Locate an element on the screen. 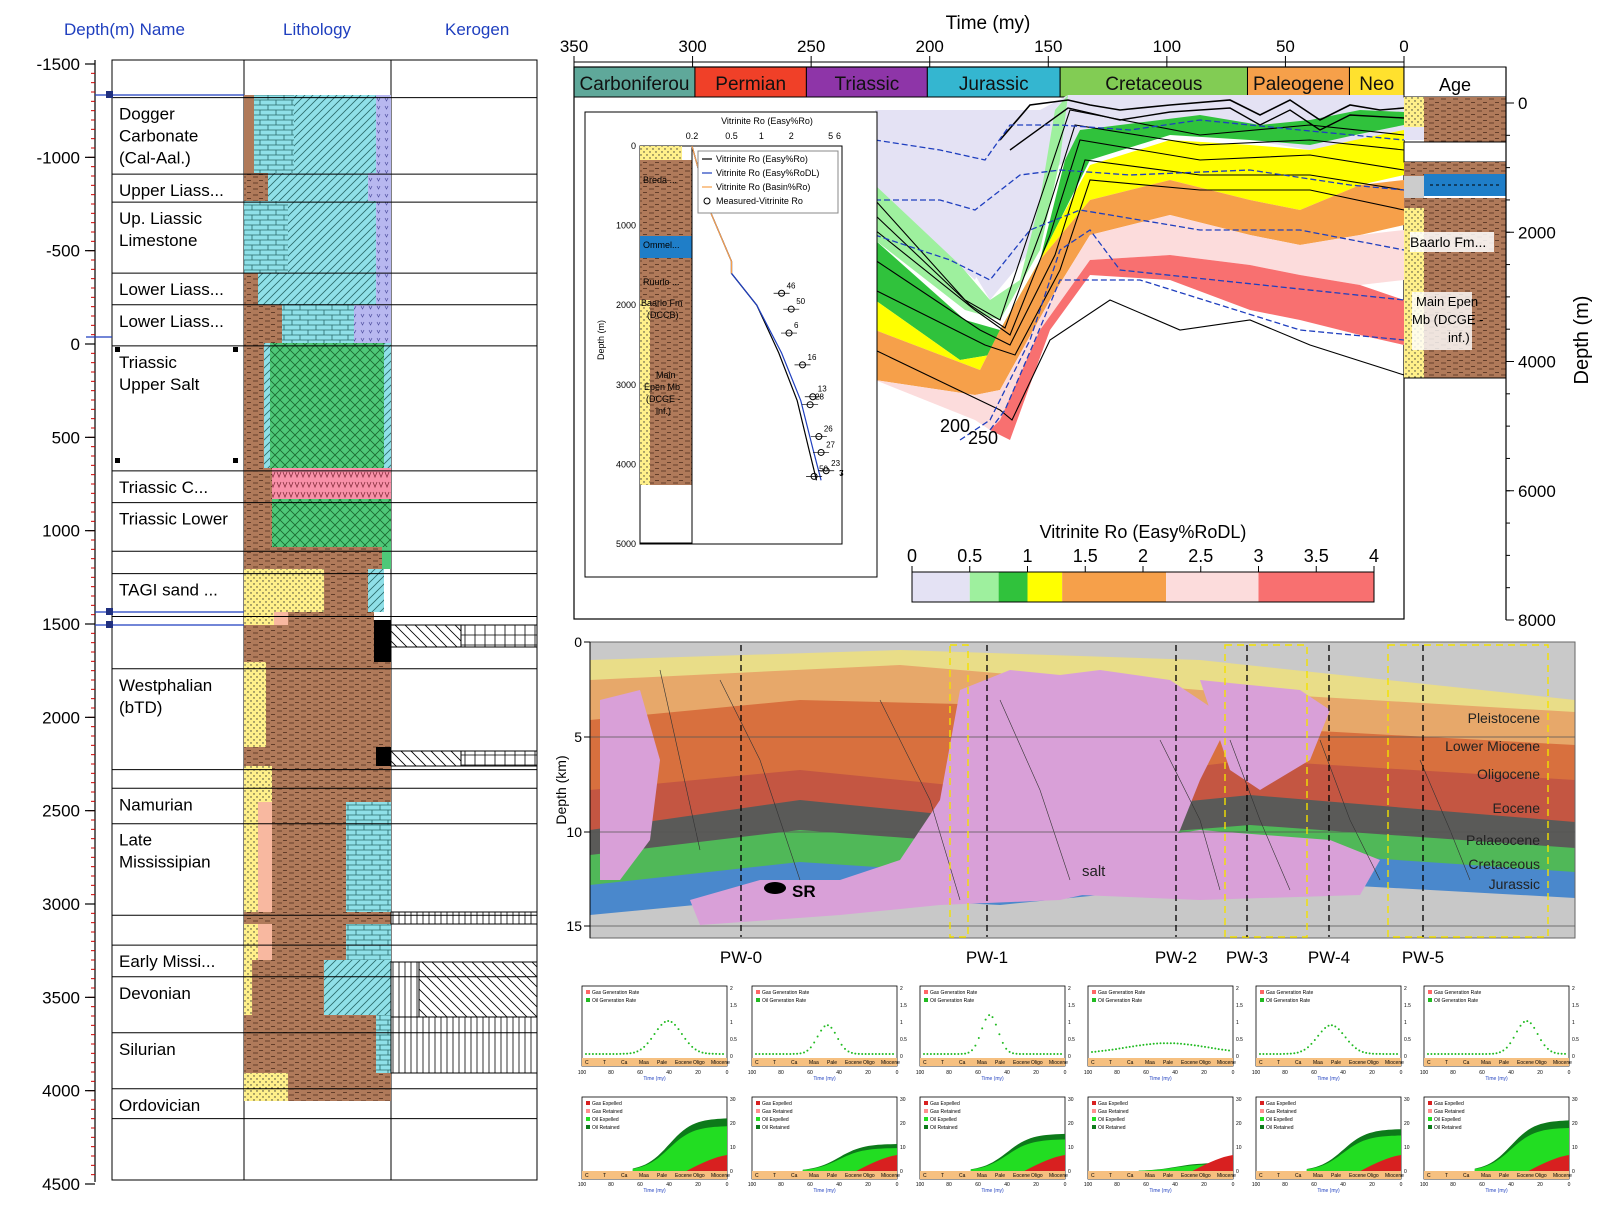  colorbar-swatch is located at coordinates (1155, 587).